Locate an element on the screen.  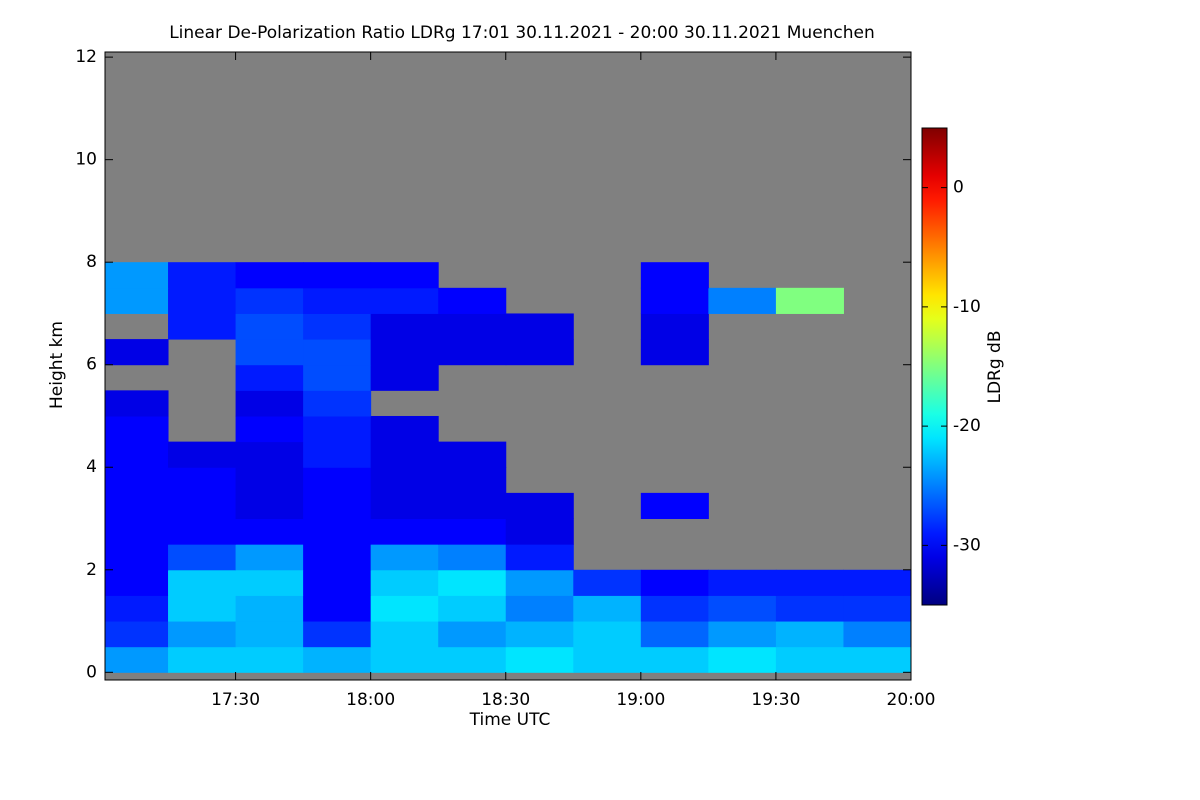
x-tick-label: 18:00 is located at coordinates (370, 700).